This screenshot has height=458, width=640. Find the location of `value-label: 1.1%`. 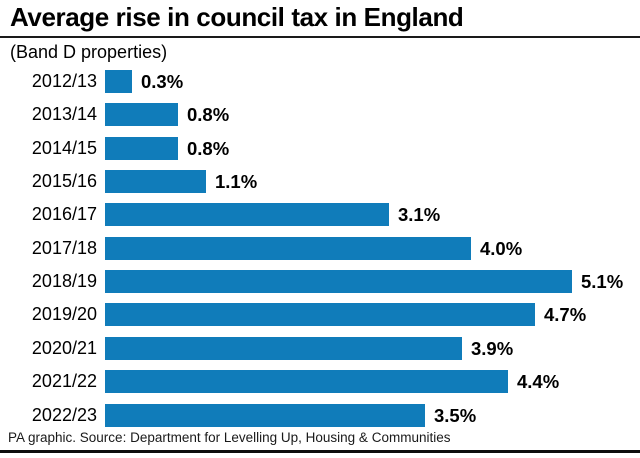

value-label: 1.1% is located at coordinates (236, 181).